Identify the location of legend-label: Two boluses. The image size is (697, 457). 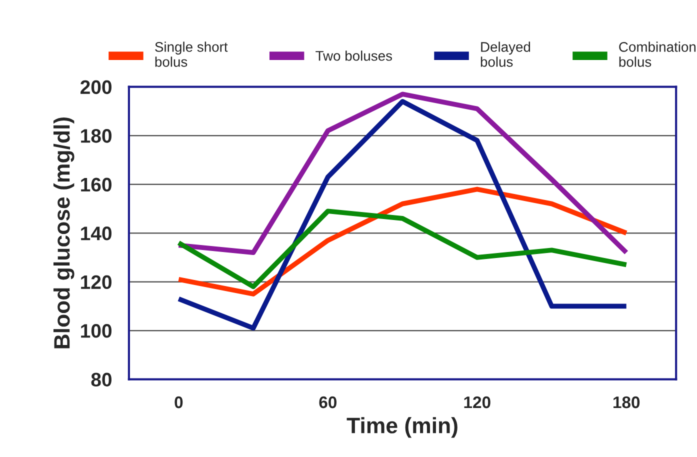
(354, 55).